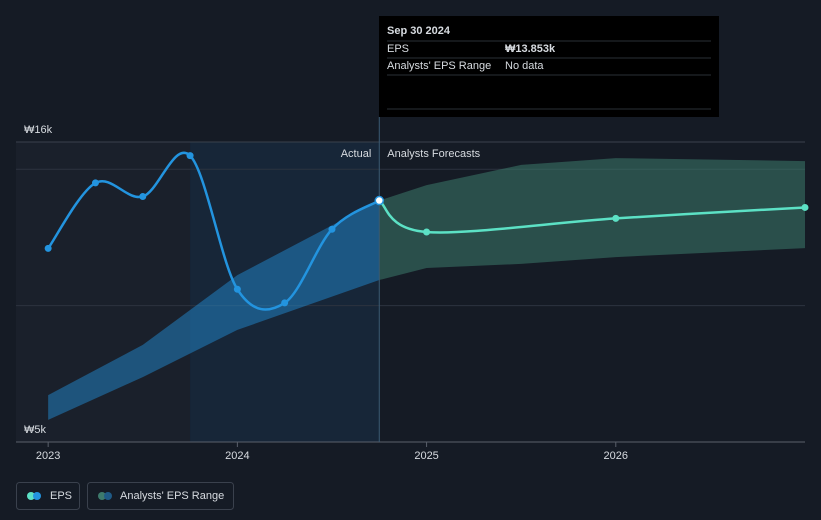 The image size is (821, 520). Describe the element at coordinates (38, 130) in the screenshot. I see `y-tick-label: ₩16k` at that location.